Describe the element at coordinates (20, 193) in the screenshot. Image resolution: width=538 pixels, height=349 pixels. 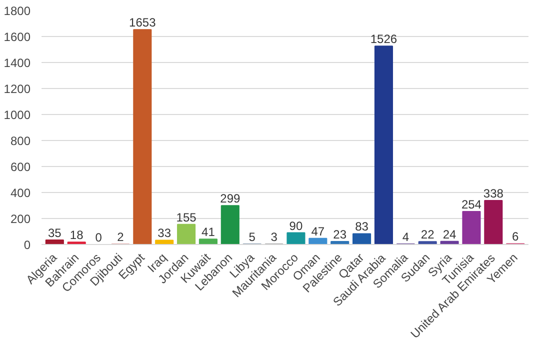
I see `y-tick-label: 400` at that location.